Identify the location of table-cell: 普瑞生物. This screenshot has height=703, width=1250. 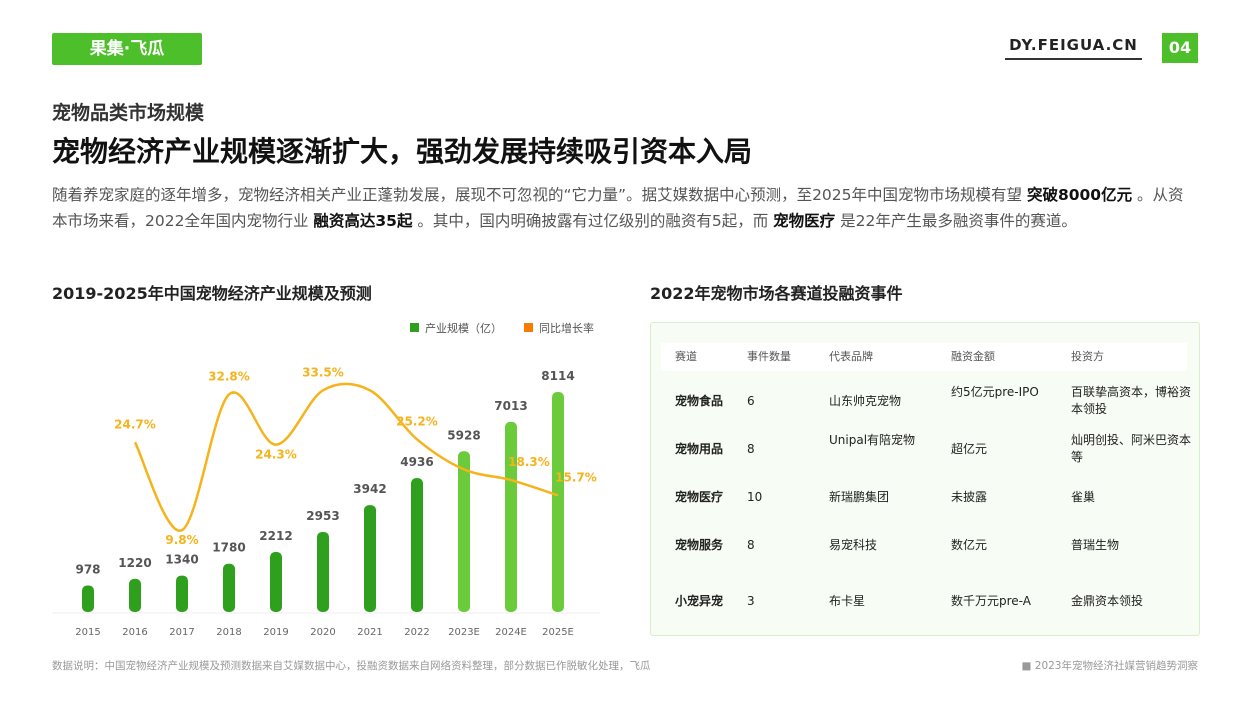
(1095, 545).